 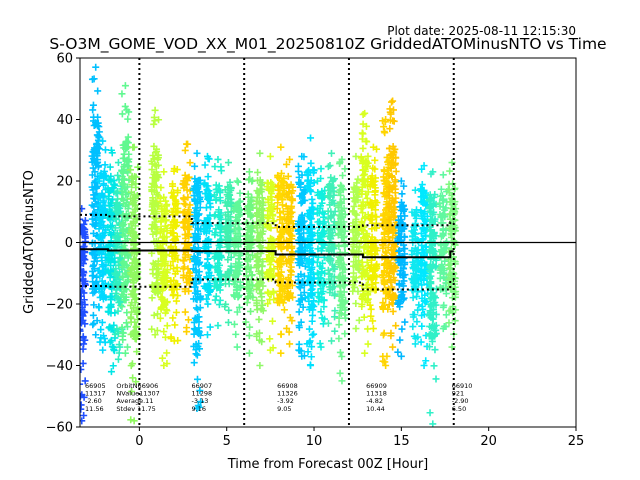 I want to click on orbit-annotation-5: 66910, so click(x=462, y=386).